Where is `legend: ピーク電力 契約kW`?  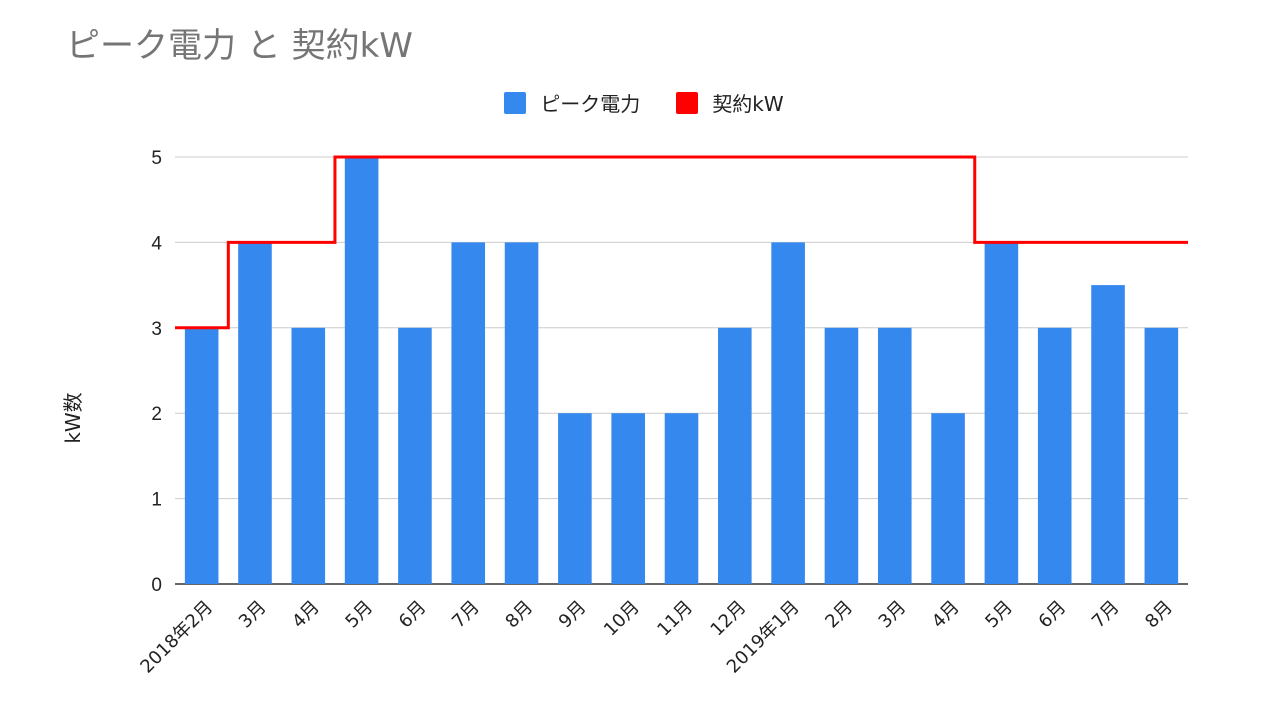 legend: ピーク電力 契約kW is located at coordinates (644, 102).